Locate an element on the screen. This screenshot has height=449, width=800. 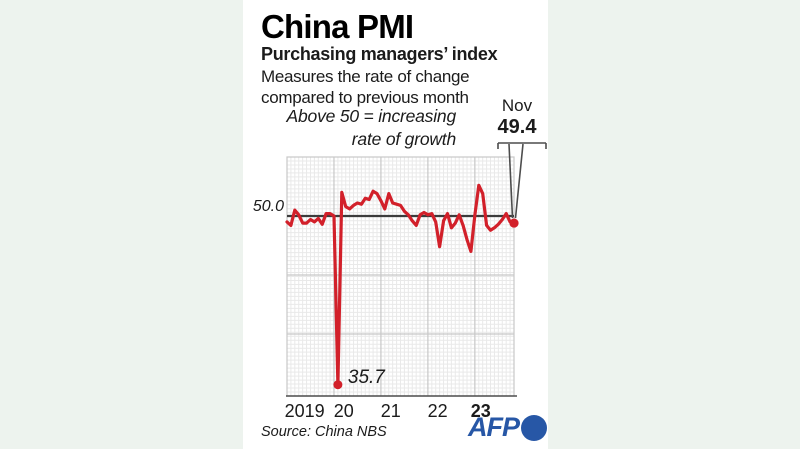
page-title: China PMI is located at coordinates (337, 26).